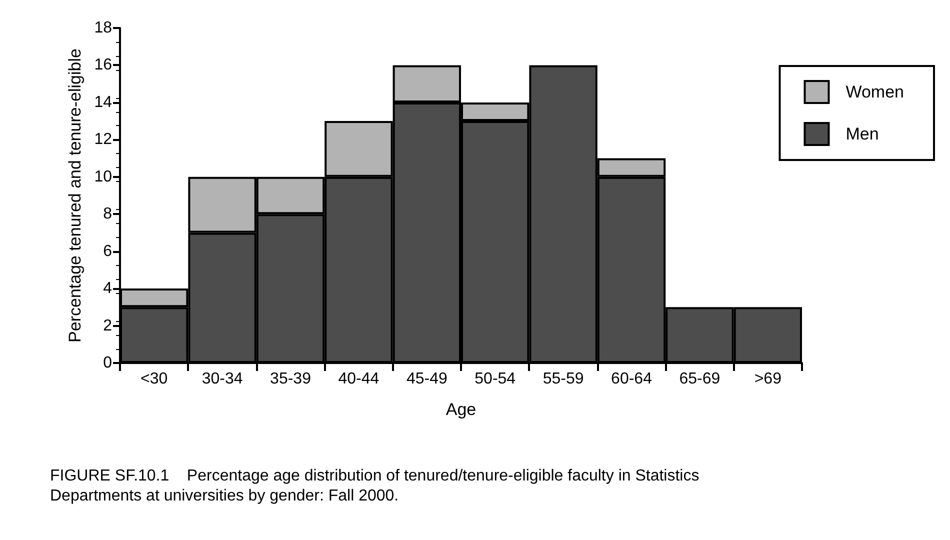 This screenshot has width=950, height=540. I want to click on y-tick-label: 0, so click(107, 363).